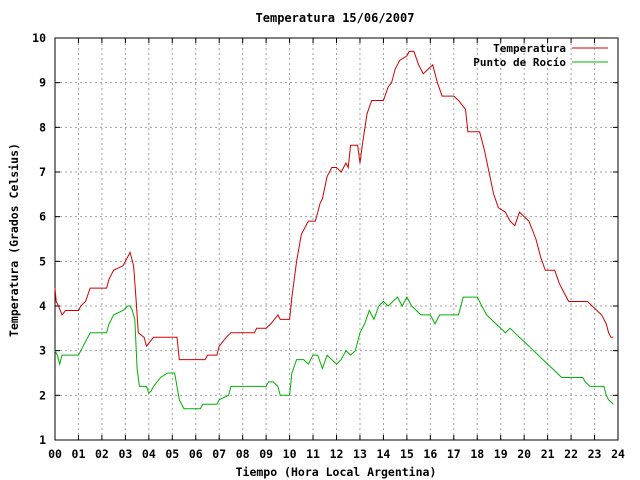  What do you see at coordinates (519, 62) in the screenshot?
I see `legend-label-punto-de-rocio: Punto de Rocío` at bounding box center [519, 62].